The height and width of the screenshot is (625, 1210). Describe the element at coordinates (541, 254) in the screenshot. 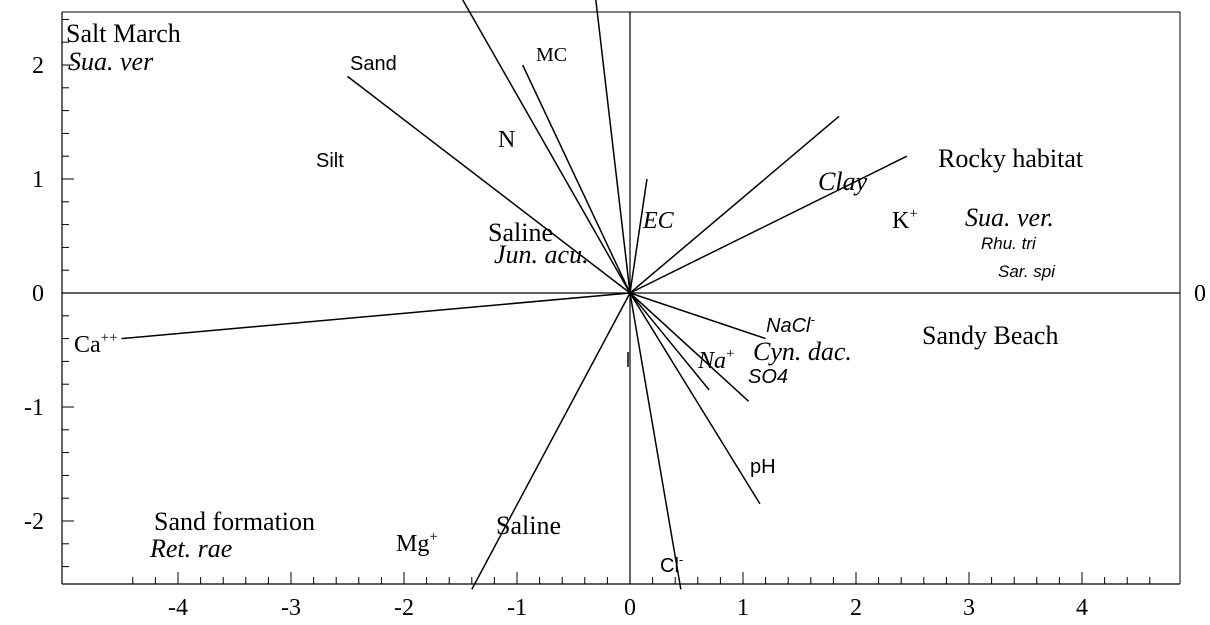

I see `species-jun-acu: Jun. acu.` at that location.